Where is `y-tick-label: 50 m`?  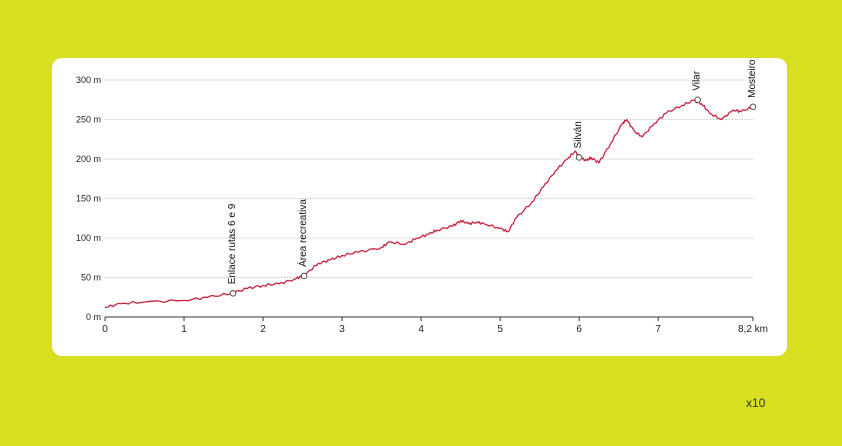 y-tick-label: 50 m is located at coordinates (91, 278).